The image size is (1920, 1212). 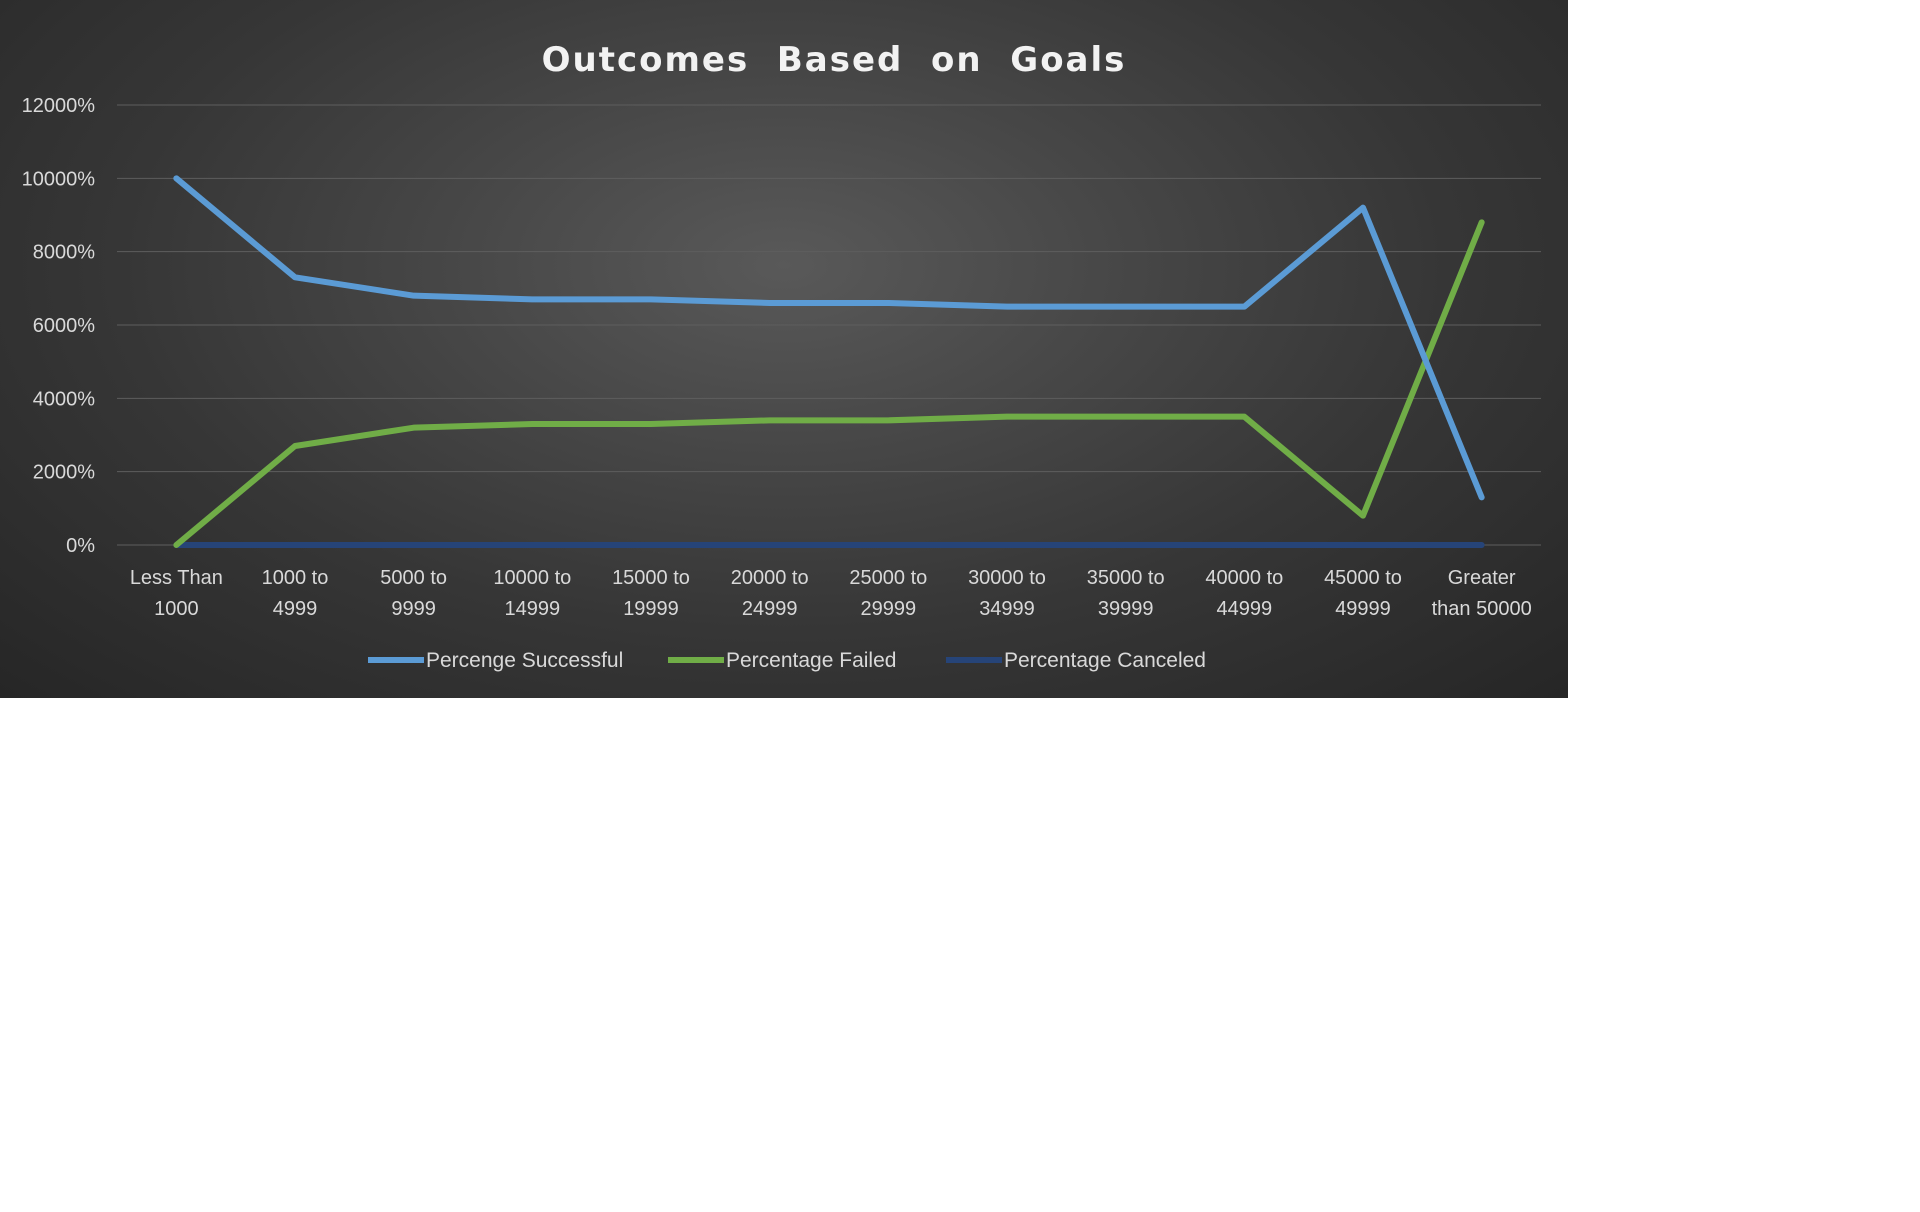 What do you see at coordinates (834, 60) in the screenshot?
I see `chart-title: Outcomes Based on Goals` at bounding box center [834, 60].